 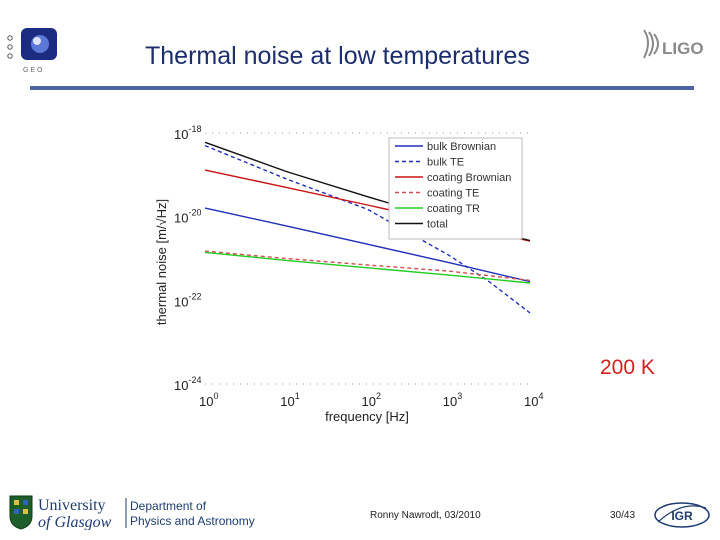 What do you see at coordinates (445, 163) in the screenshot?
I see `legend-label-1: bulk TE` at bounding box center [445, 163].